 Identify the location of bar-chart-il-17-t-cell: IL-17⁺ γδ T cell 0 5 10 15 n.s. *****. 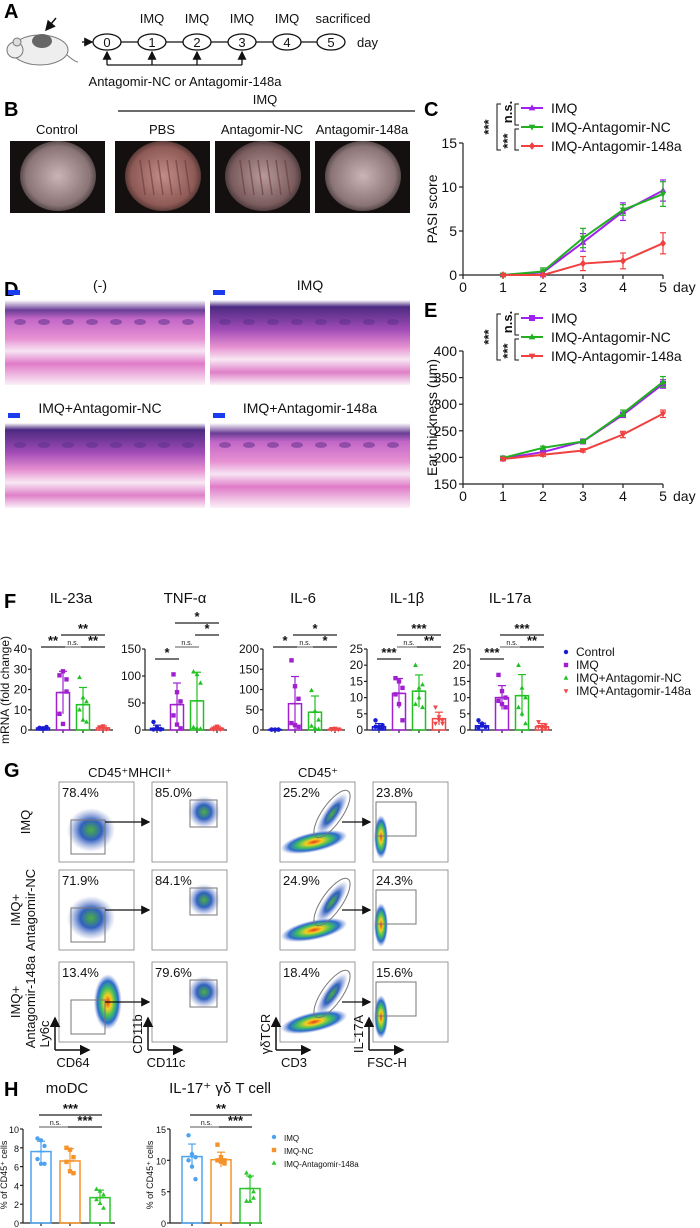
(213, 1154).